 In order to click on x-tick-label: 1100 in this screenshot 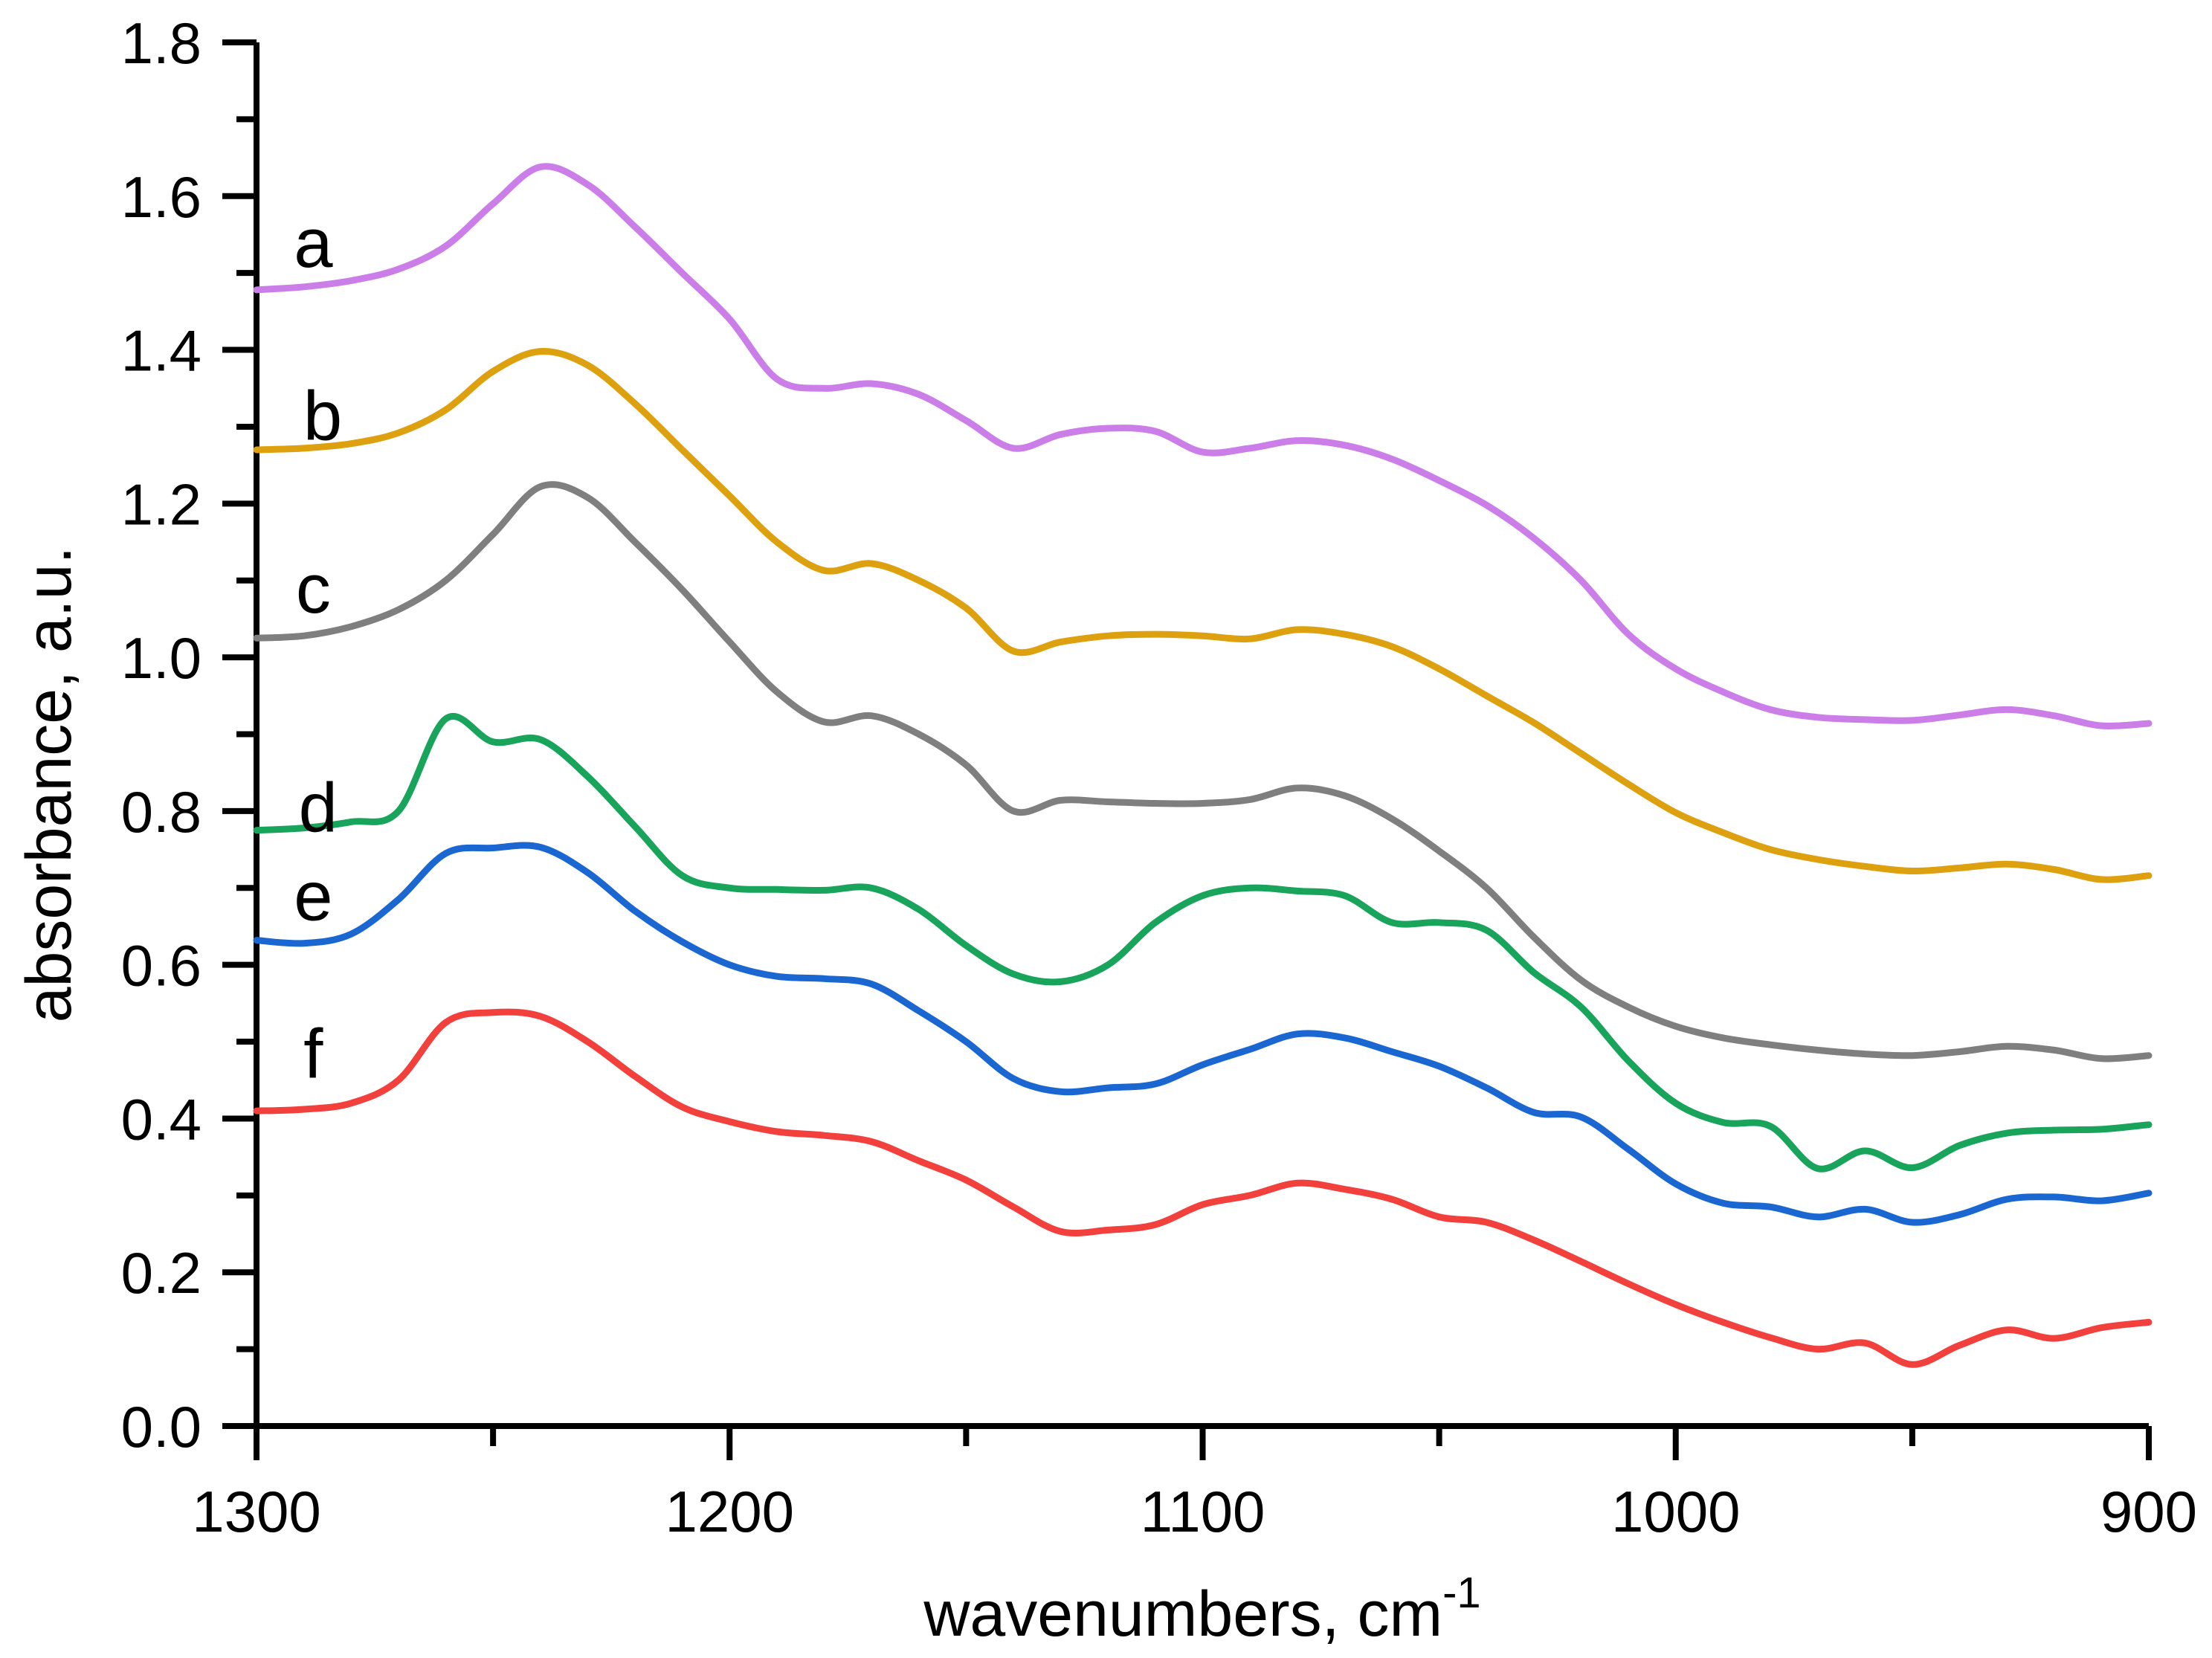, I will do `click(1203, 1511)`.